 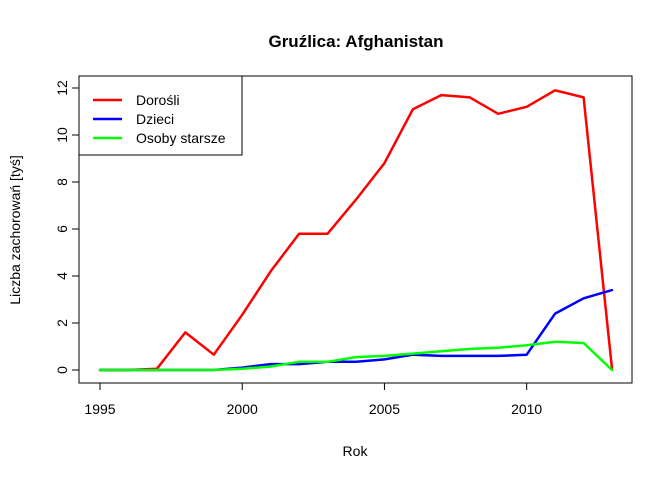 I want to click on y-axis: 0 2 4 6 8 10 12, so click(x=67, y=227).